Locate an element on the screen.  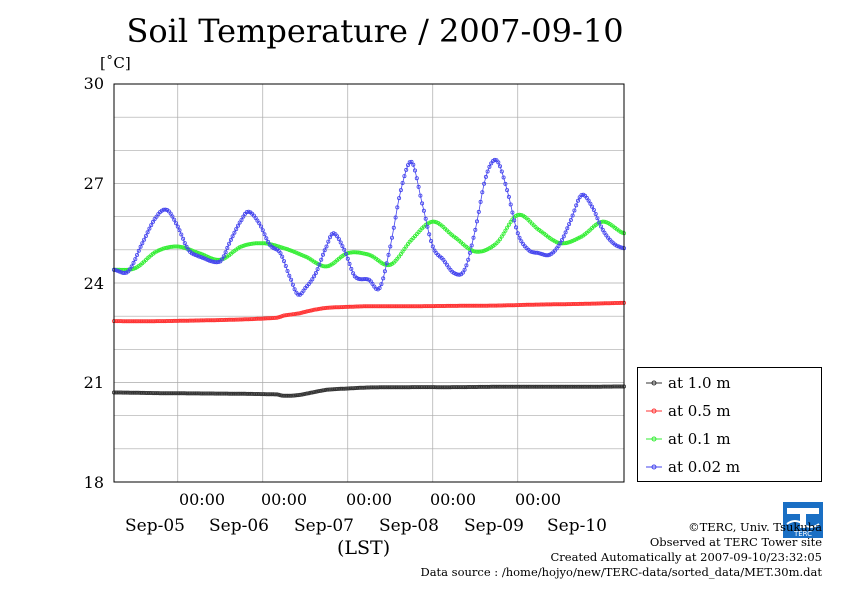
legend: at 1.0 m at 0.5 m at 0.1 m at 0.02 m is located at coordinates (729, 424).